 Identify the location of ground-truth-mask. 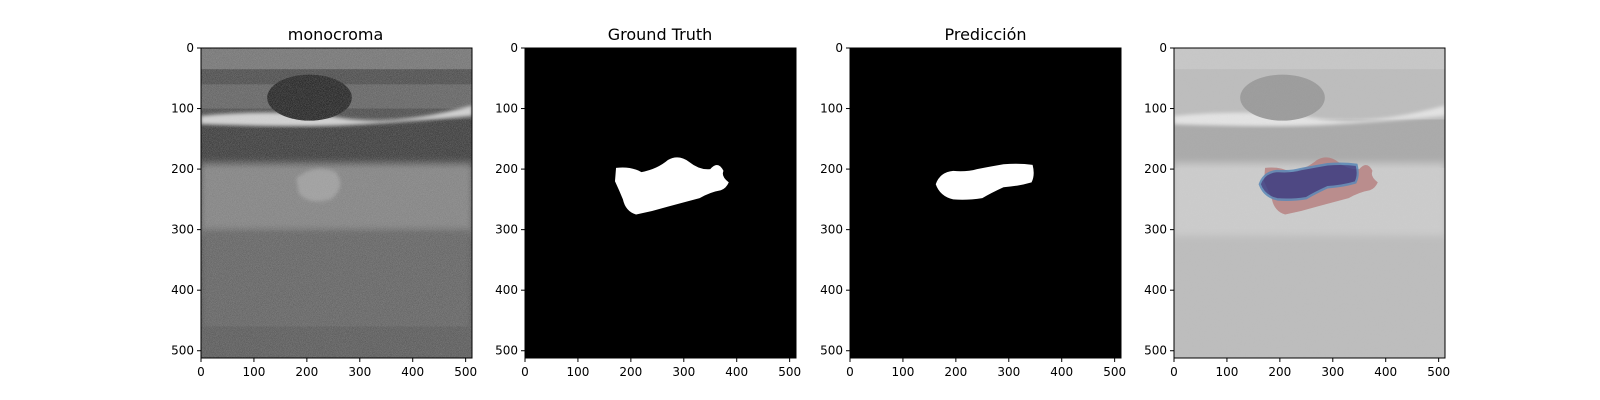
(660, 203).